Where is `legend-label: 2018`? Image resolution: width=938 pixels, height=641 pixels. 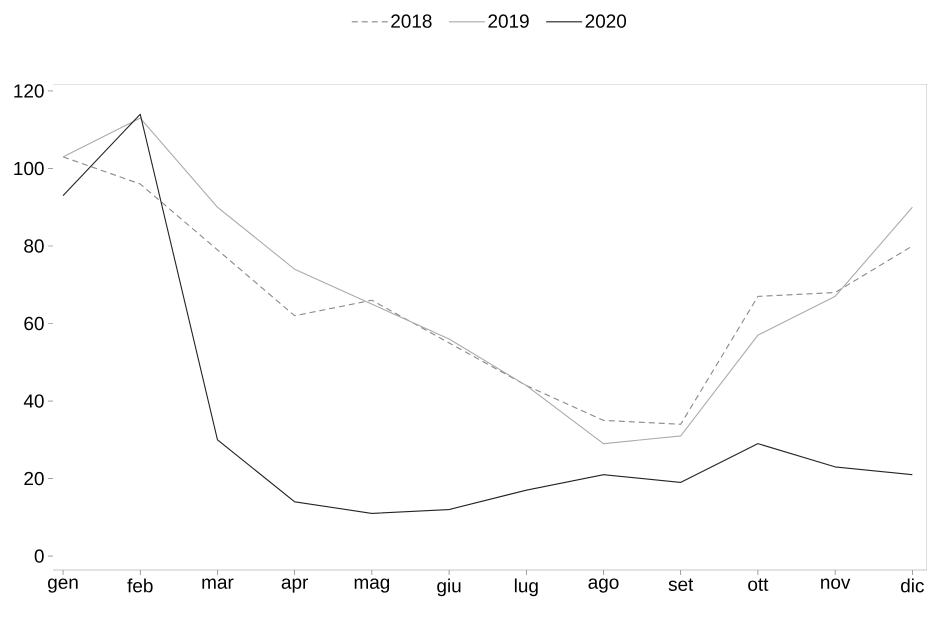
legend-label: 2018 is located at coordinates (411, 21).